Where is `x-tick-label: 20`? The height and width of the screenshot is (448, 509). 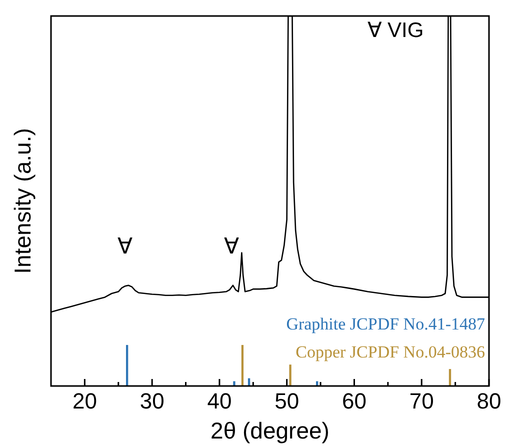 x-tick-label: 20 is located at coordinates (84, 401).